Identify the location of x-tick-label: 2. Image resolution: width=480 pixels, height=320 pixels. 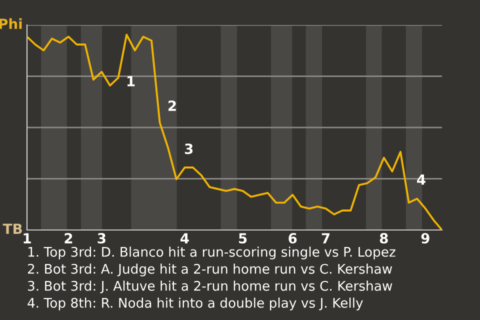
(68, 238).